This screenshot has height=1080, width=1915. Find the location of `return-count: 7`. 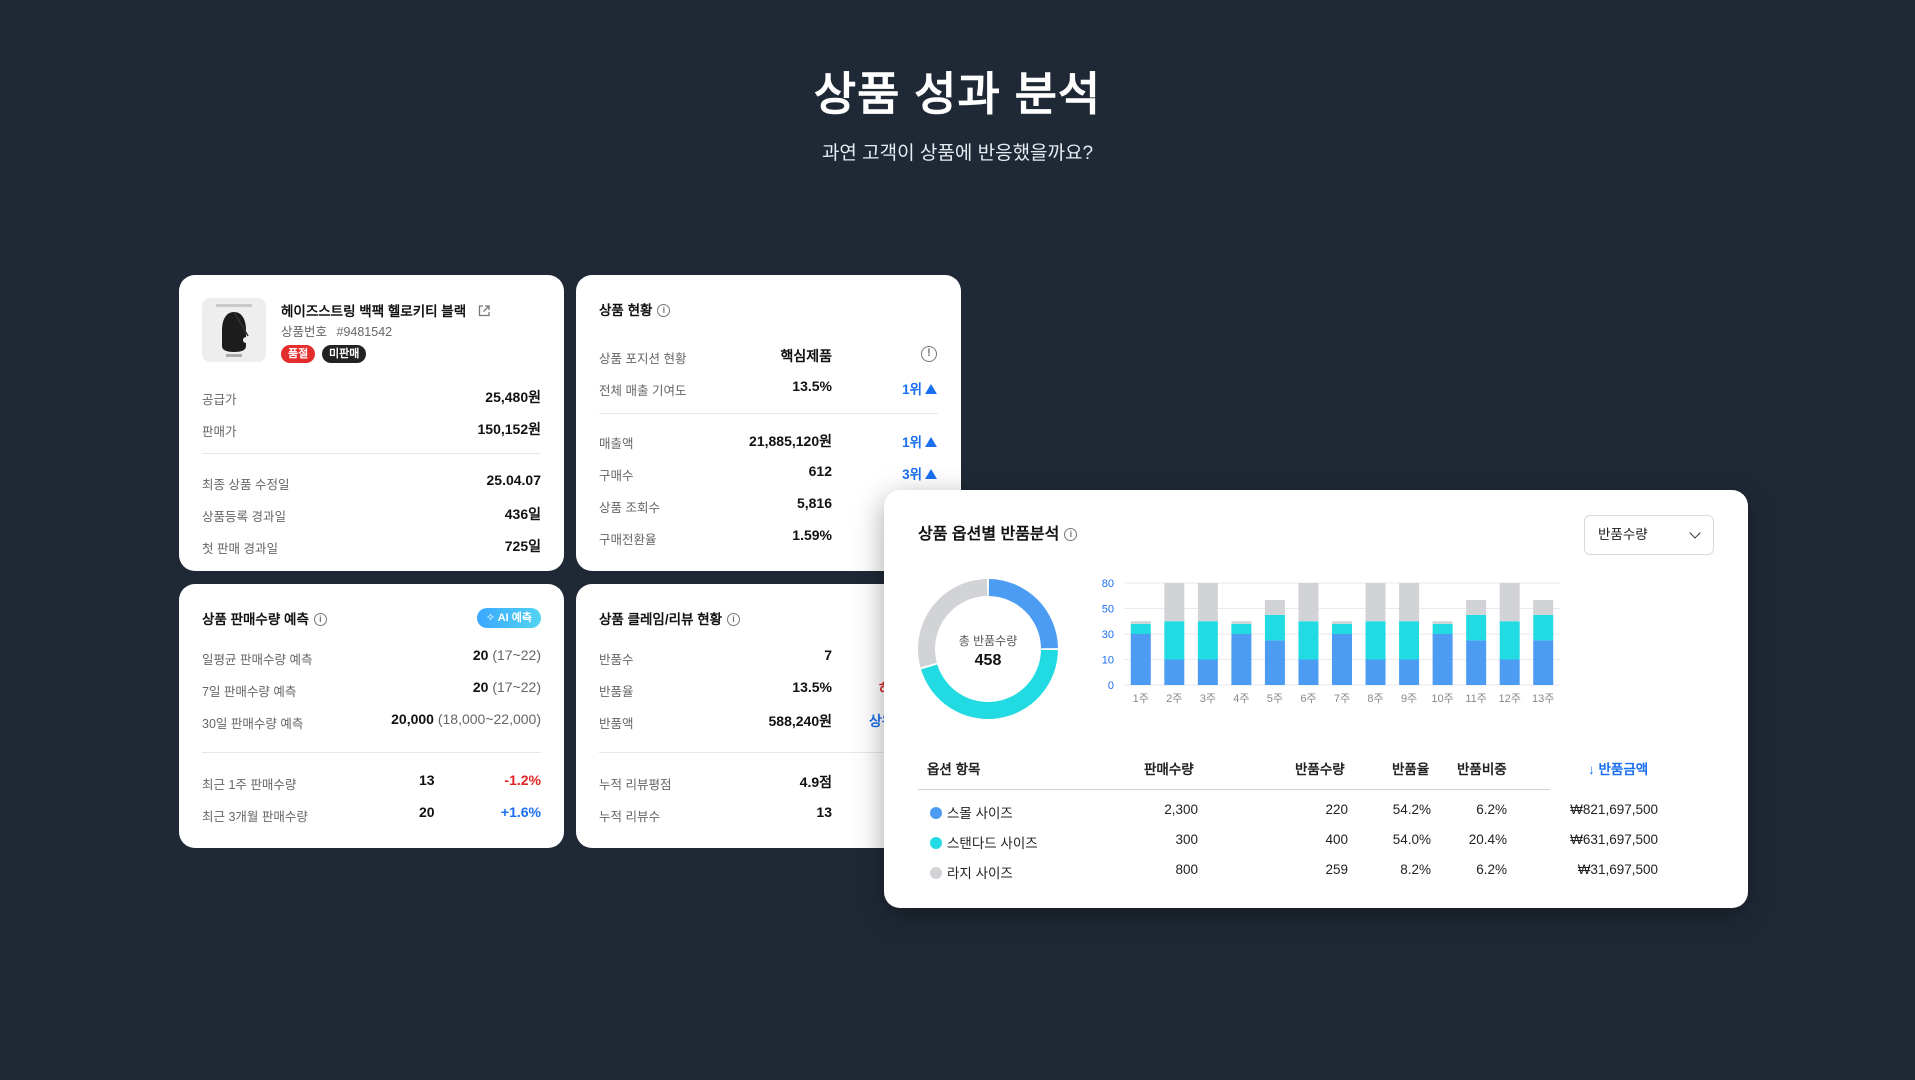

return-count: 7 is located at coordinates (828, 655).